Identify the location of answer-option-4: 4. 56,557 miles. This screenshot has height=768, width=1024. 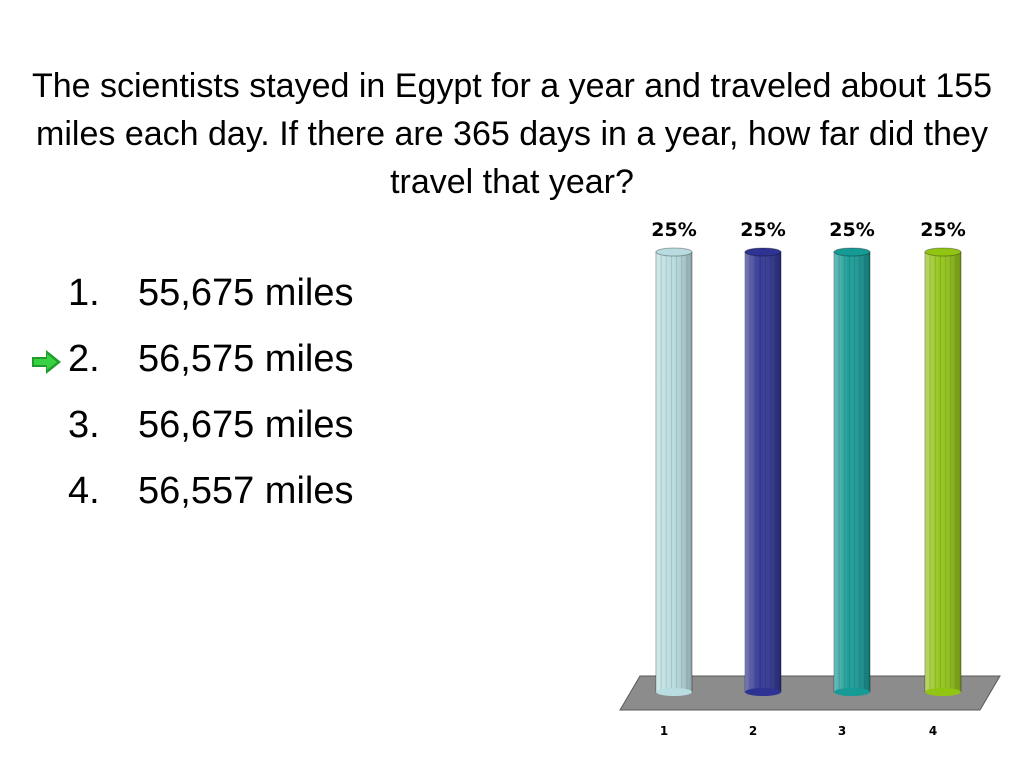
(278, 493).